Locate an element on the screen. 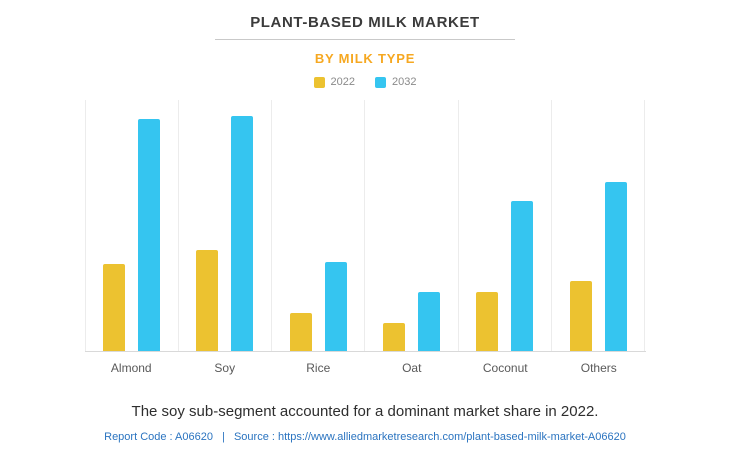 Image resolution: width=730 pixels, height=453 pixels. bar-2022-coconut is located at coordinates (487, 321).